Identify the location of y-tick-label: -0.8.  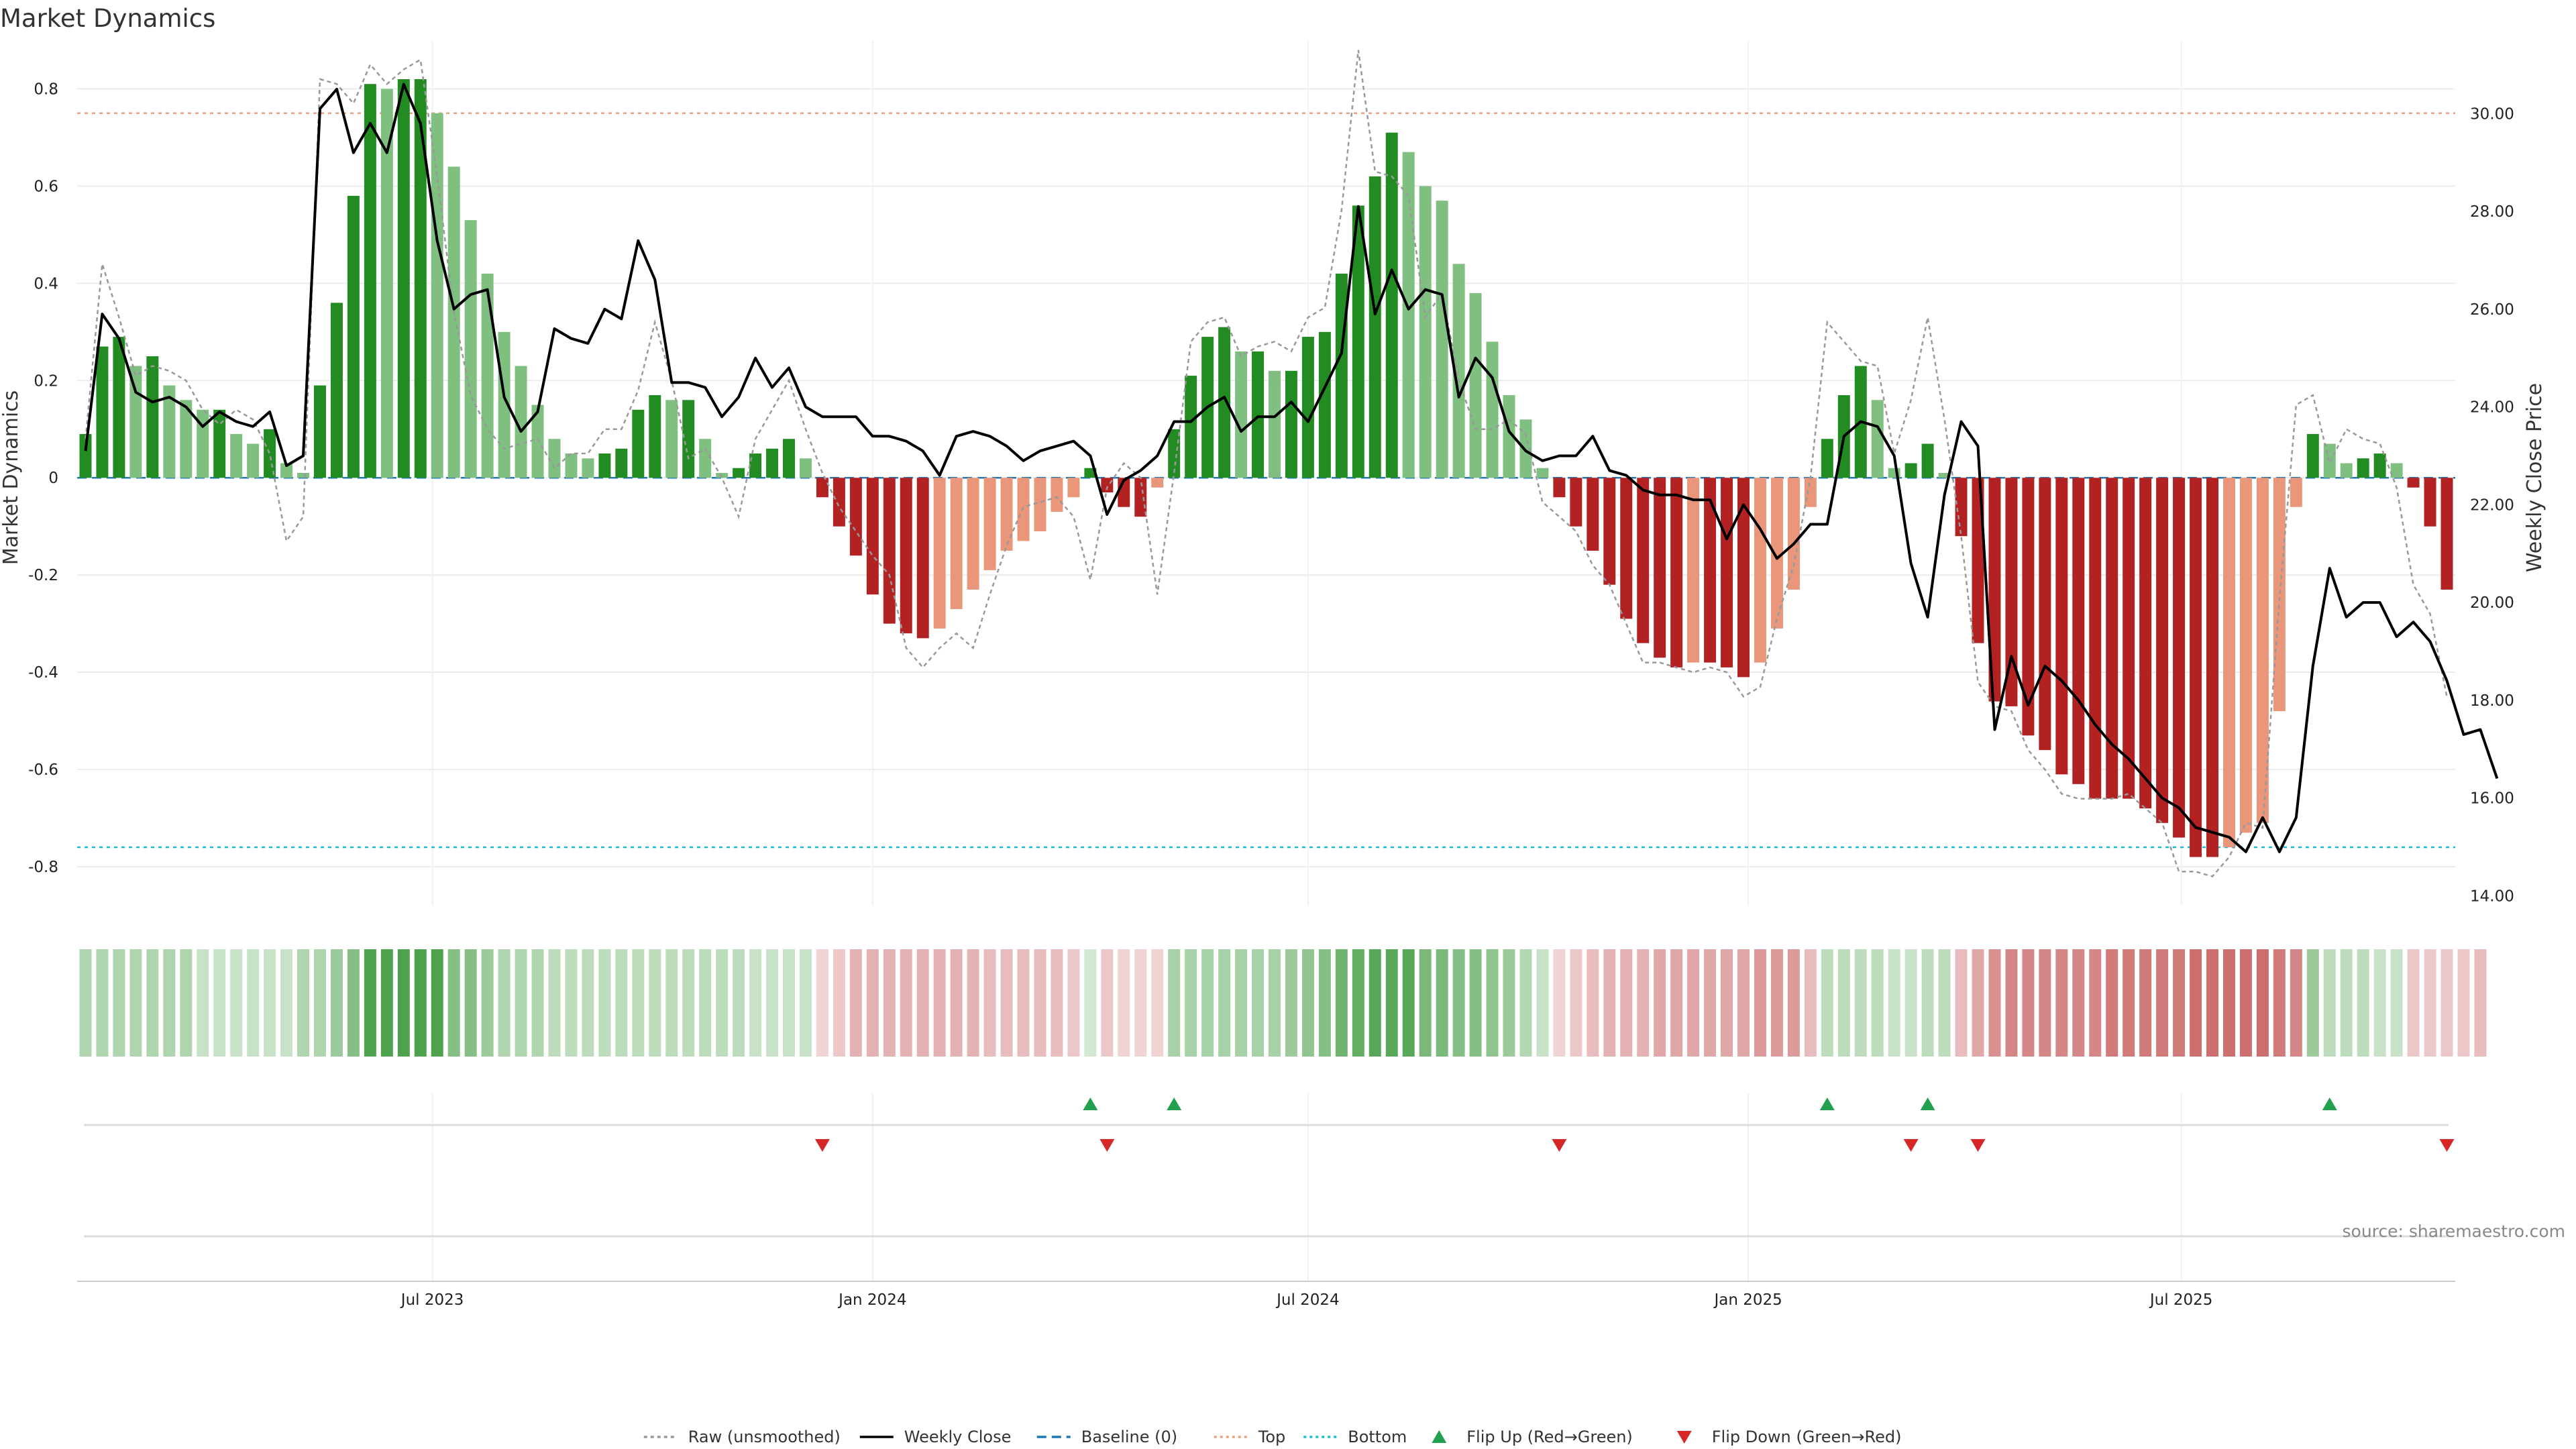
(43, 867).